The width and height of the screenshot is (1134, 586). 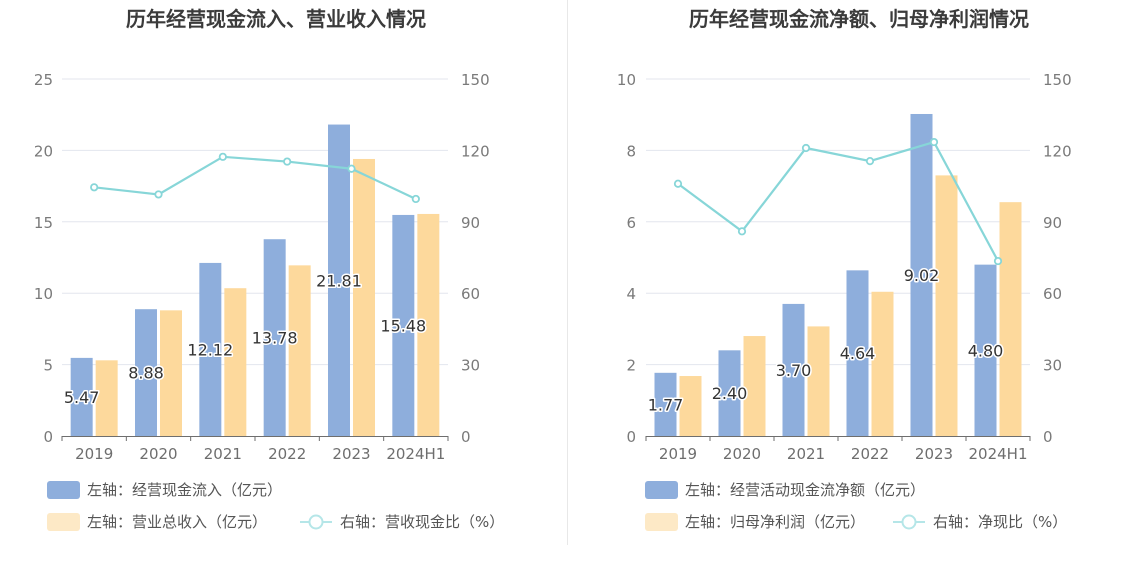 What do you see at coordinates (631, 294) in the screenshot?
I see `left-axis-tick-label: 4` at bounding box center [631, 294].